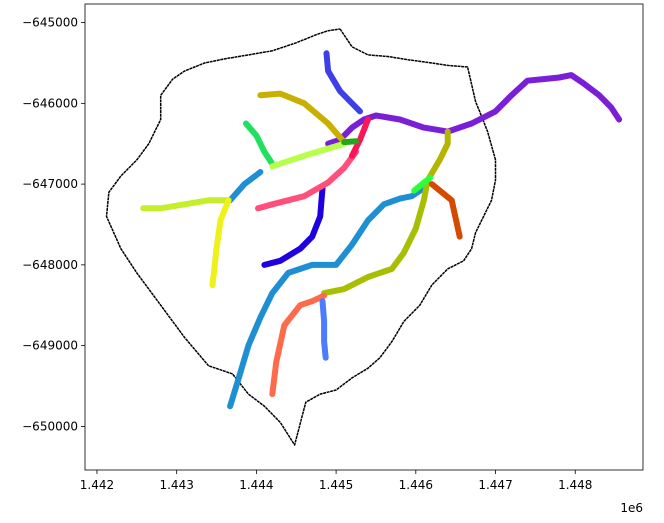  I want to click on x-tick-label: 1.447, so click(495, 485).